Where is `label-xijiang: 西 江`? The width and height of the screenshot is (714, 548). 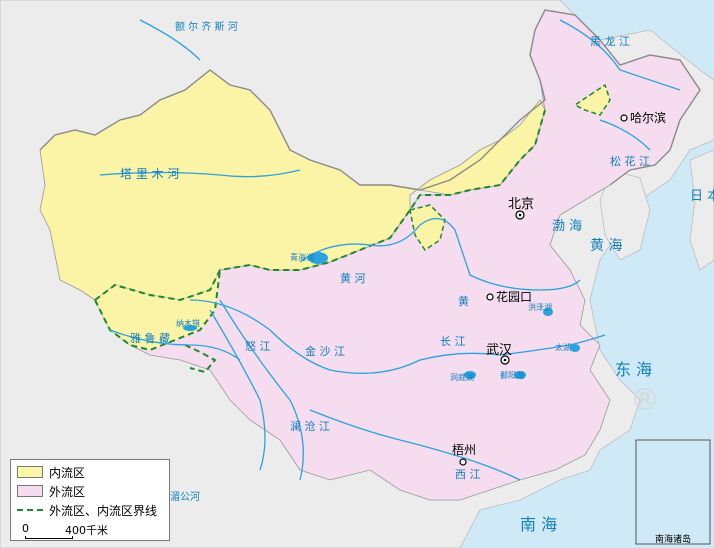 label-xijiang: 西 江 is located at coordinates (468, 474).